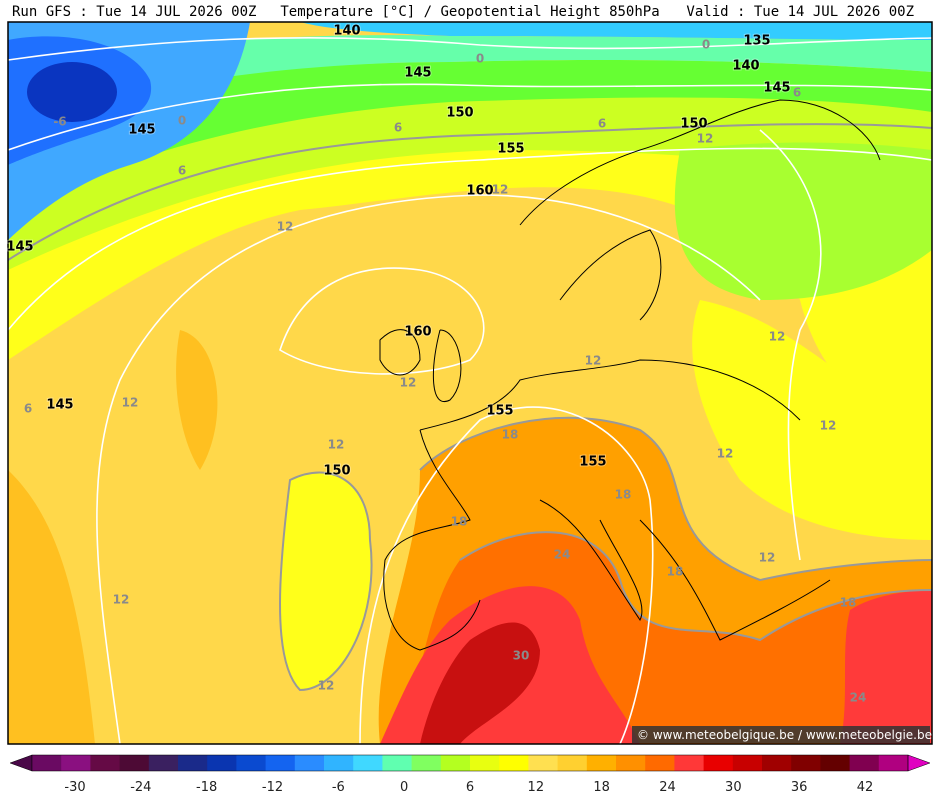 The height and width of the screenshot is (800, 940). I want to click on colorbar-tick-label: 30, so click(733, 787).